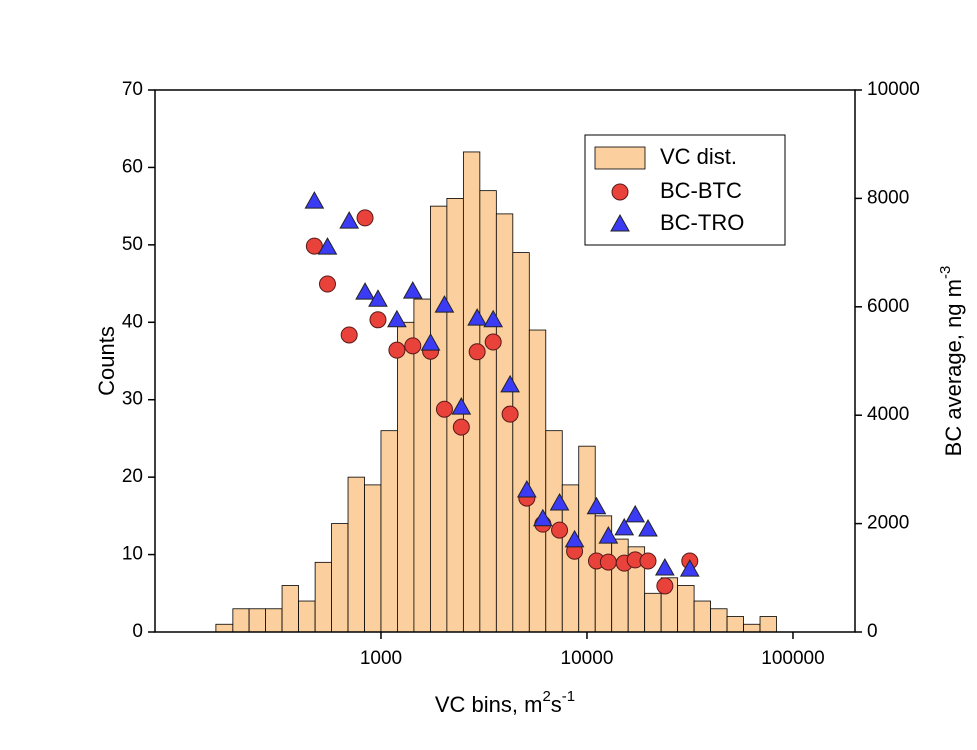 Image resolution: width=977 pixels, height=750 pixels. What do you see at coordinates (698, 156) in the screenshot?
I see `legend-label: VC dist.` at bounding box center [698, 156].